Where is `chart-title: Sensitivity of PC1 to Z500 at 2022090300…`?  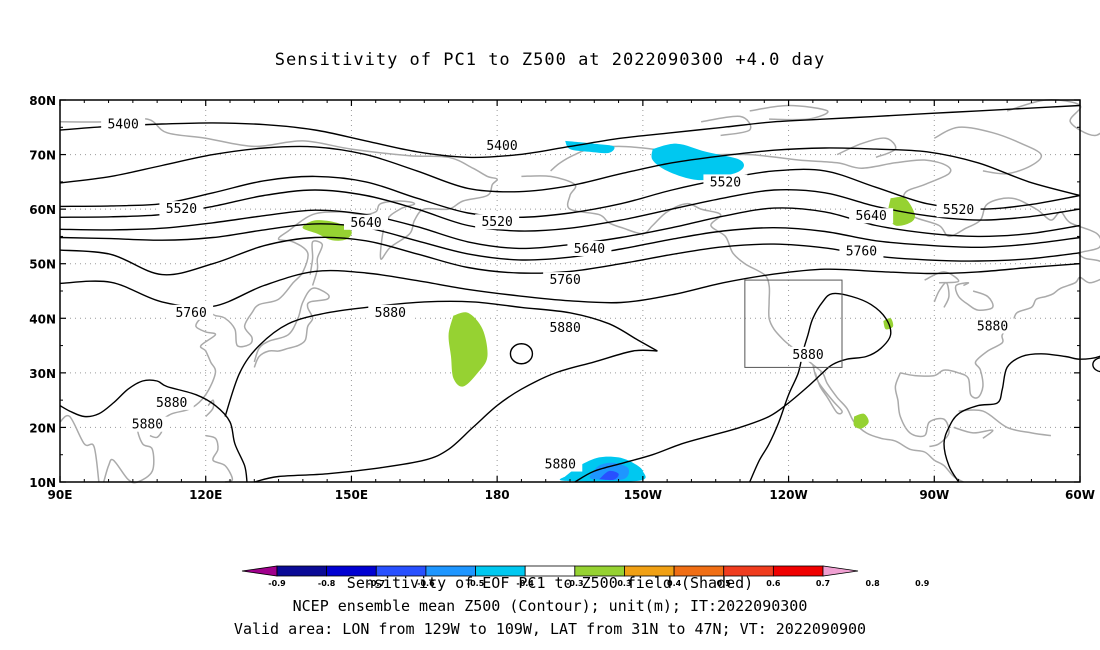 chart-title: Sensitivity of PC1 to Z500 at 2022090300… is located at coordinates (550, 60).